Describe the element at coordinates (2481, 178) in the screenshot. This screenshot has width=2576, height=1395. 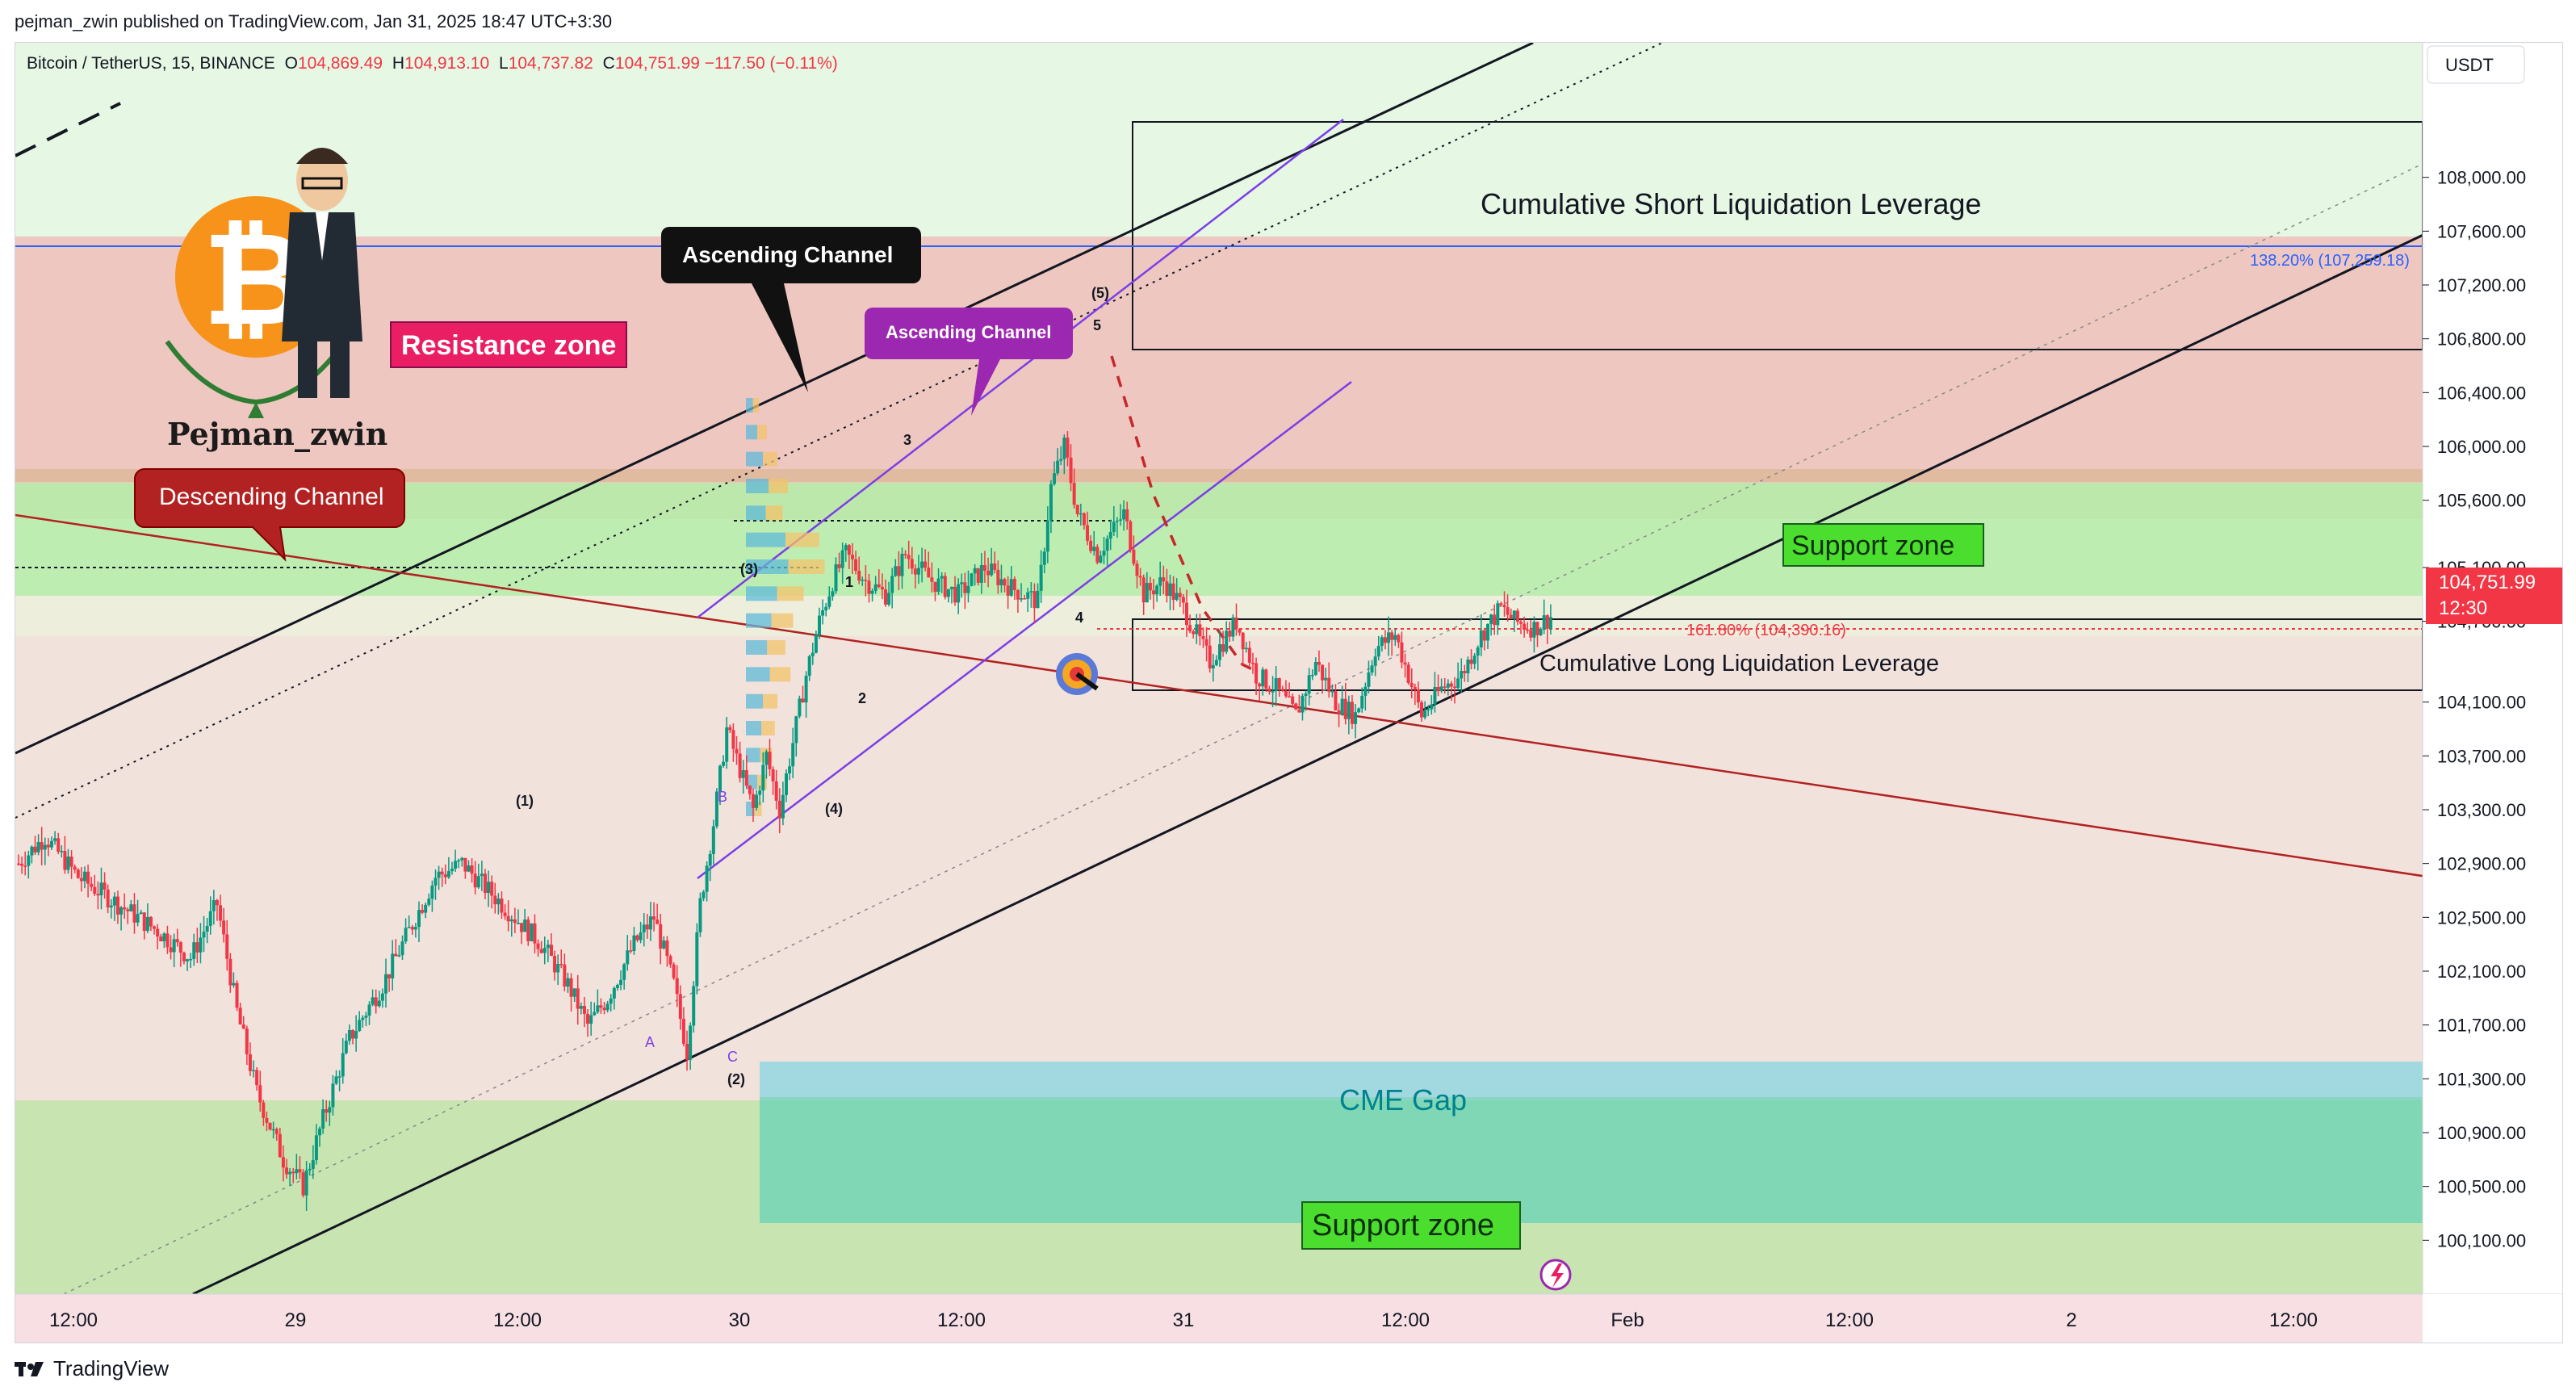
I see `y-tick-label-0: 108,000.00` at that location.